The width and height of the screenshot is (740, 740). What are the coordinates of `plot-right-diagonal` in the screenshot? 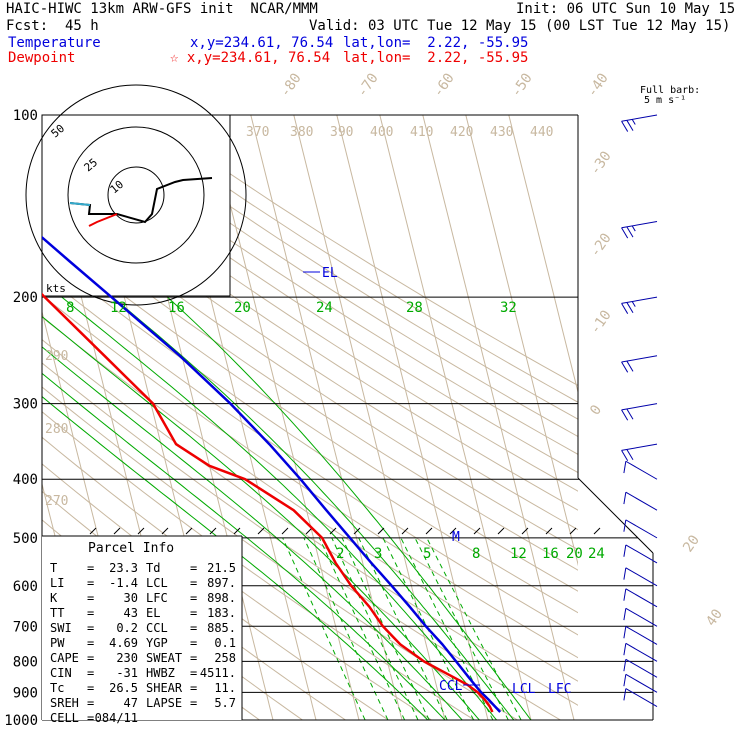 It's located at (615, 515).